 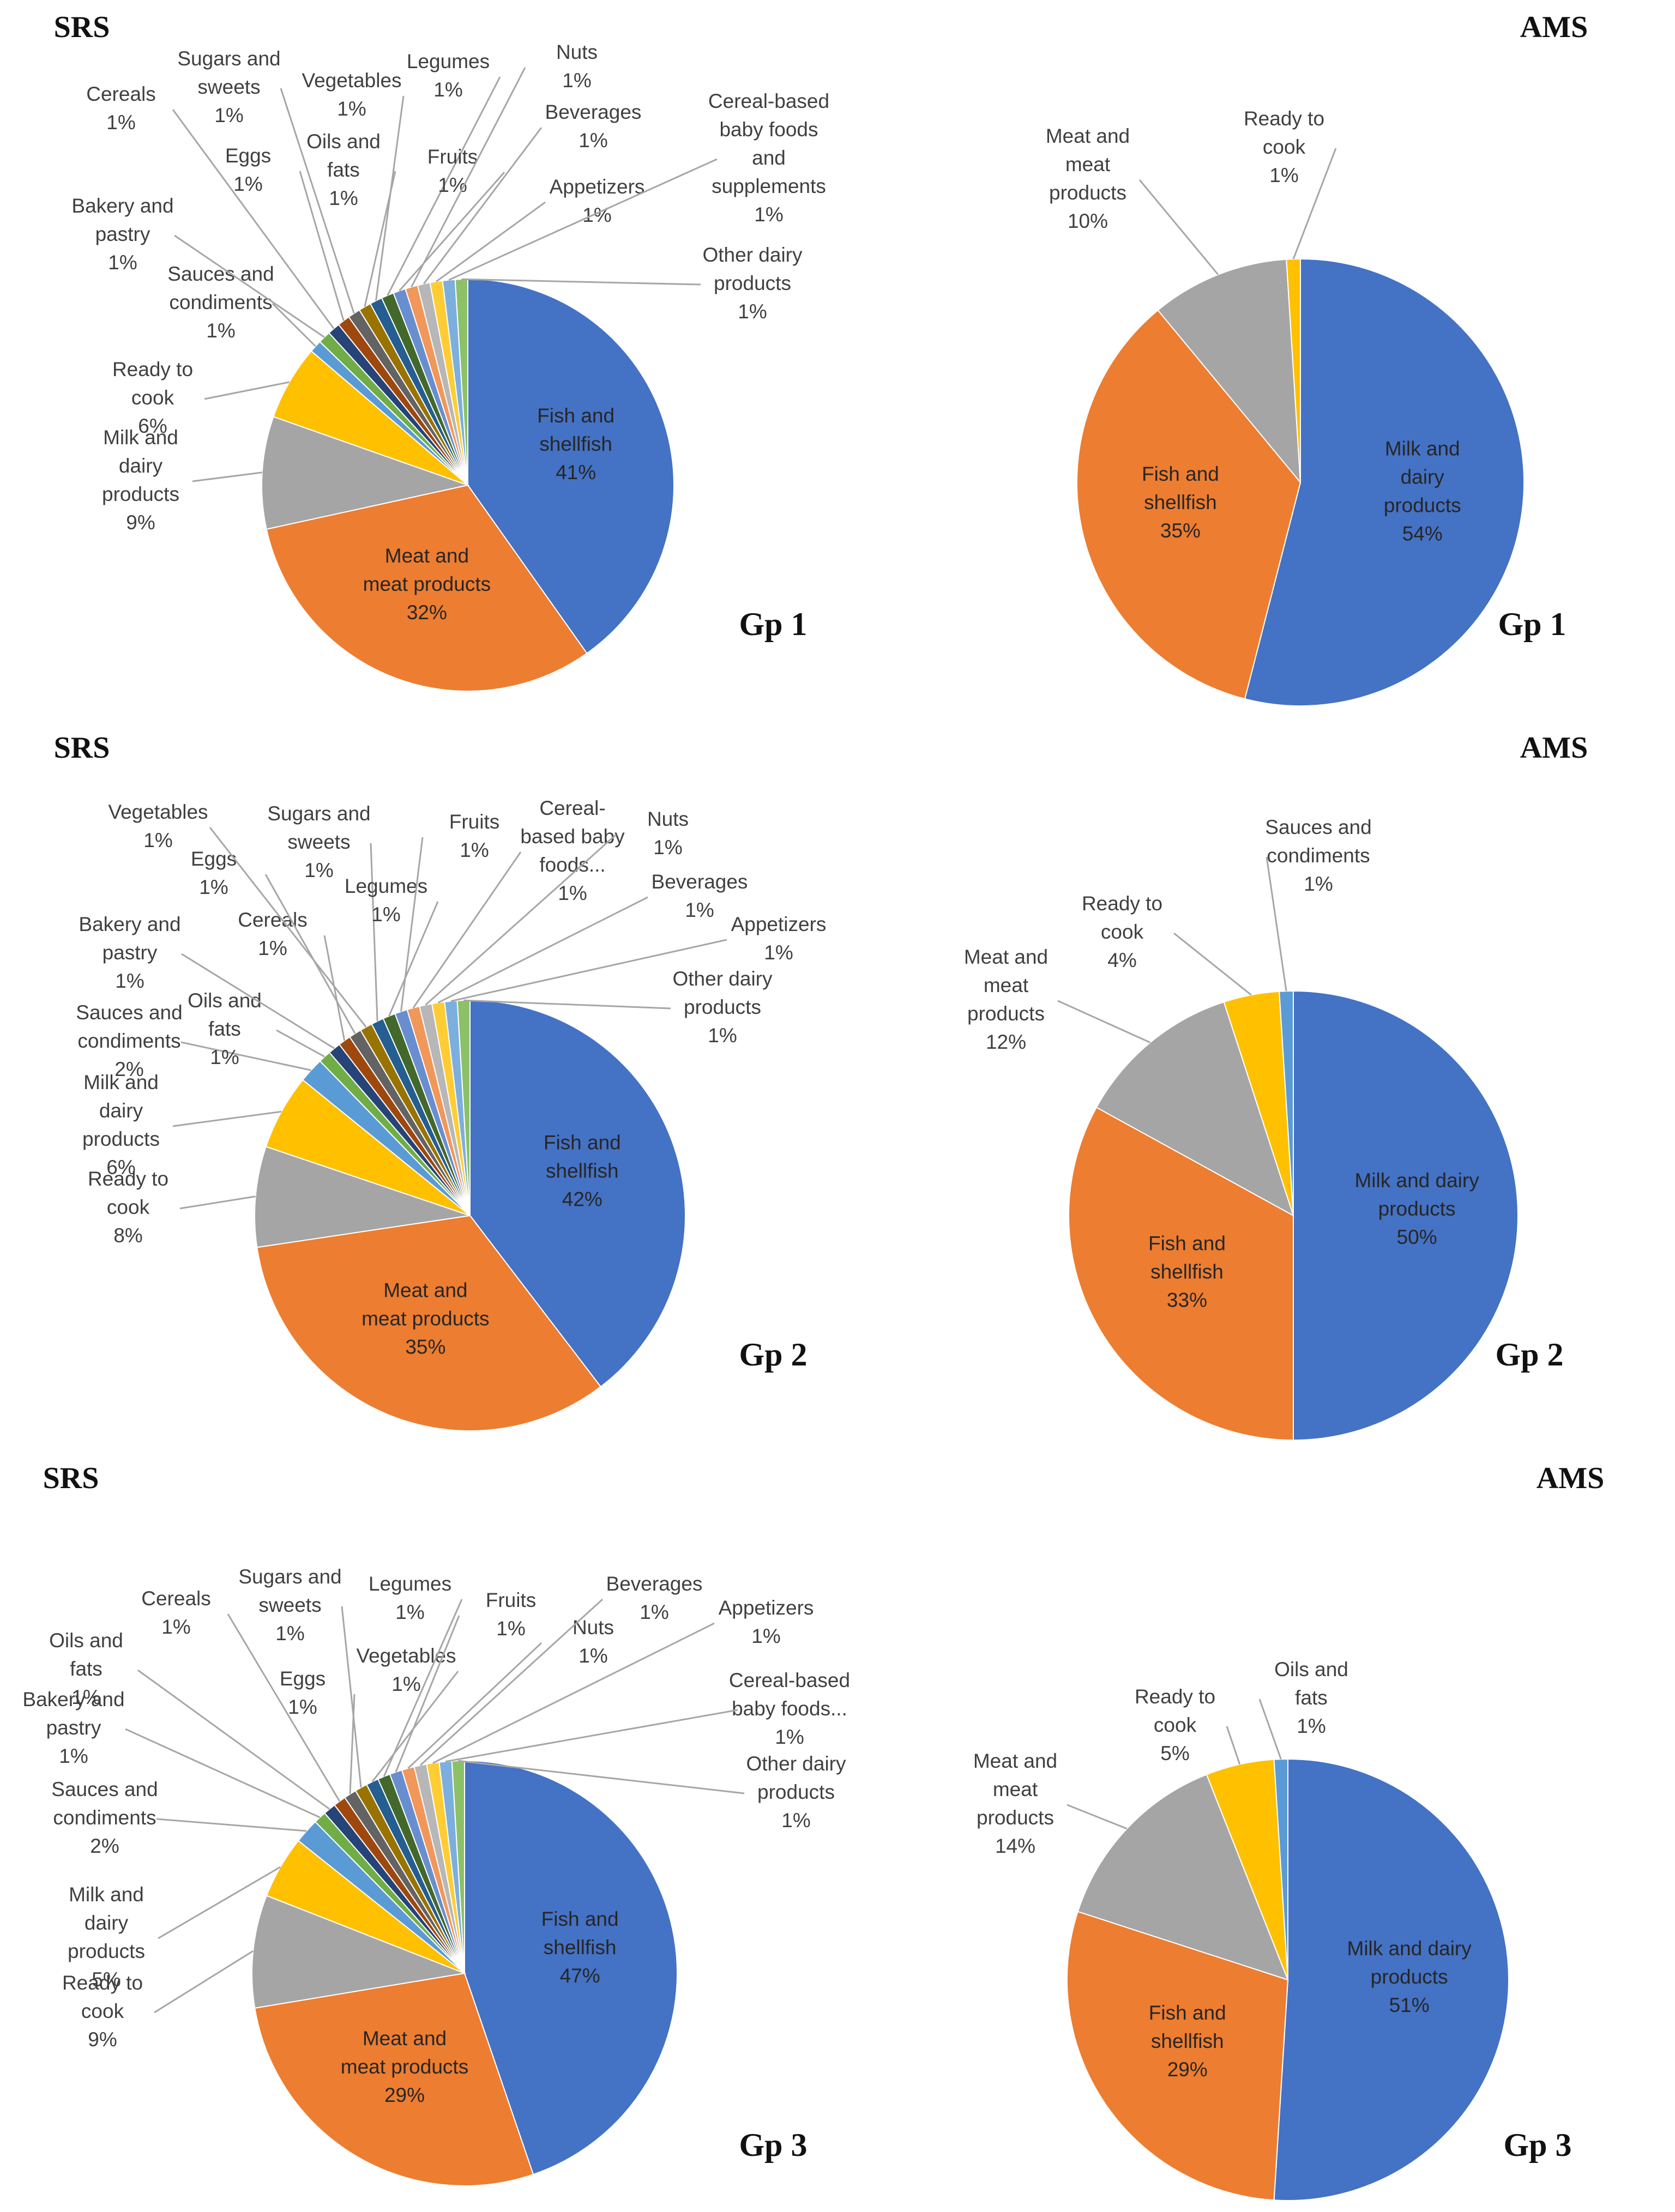 I want to click on slice-label-sauces-and-condiments: Sauces and condiments 1%, so click(x=220, y=302).